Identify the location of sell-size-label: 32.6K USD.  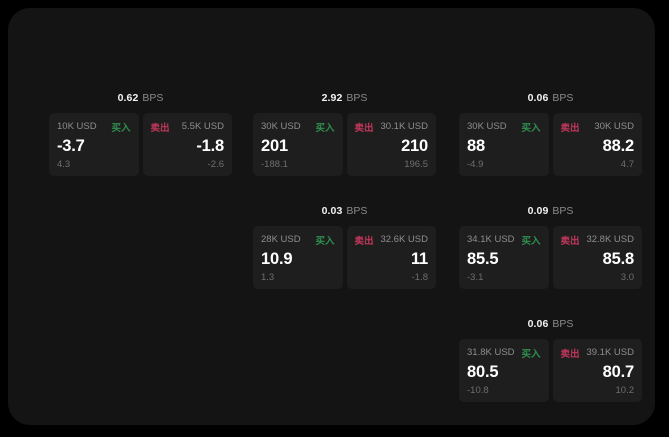
(404, 239).